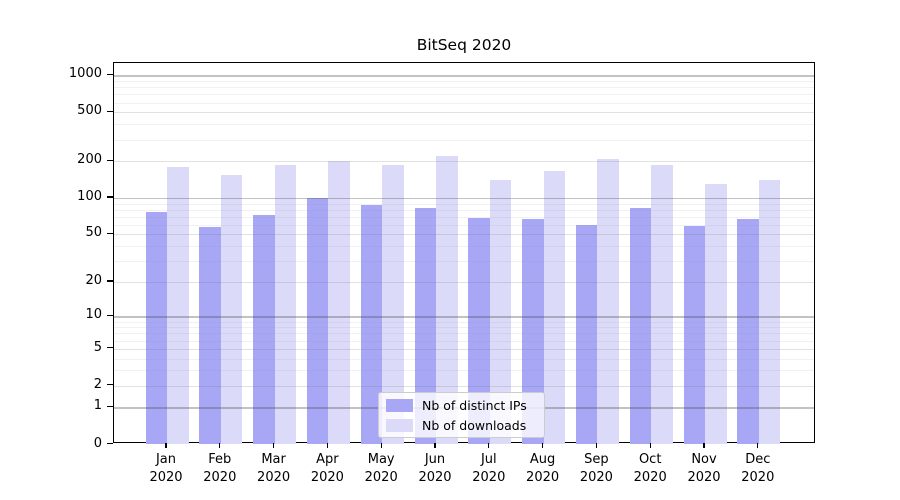 This screenshot has height=500, width=900. What do you see at coordinates (89, 196) in the screenshot?
I see `y-tick-label-100: 100` at bounding box center [89, 196].